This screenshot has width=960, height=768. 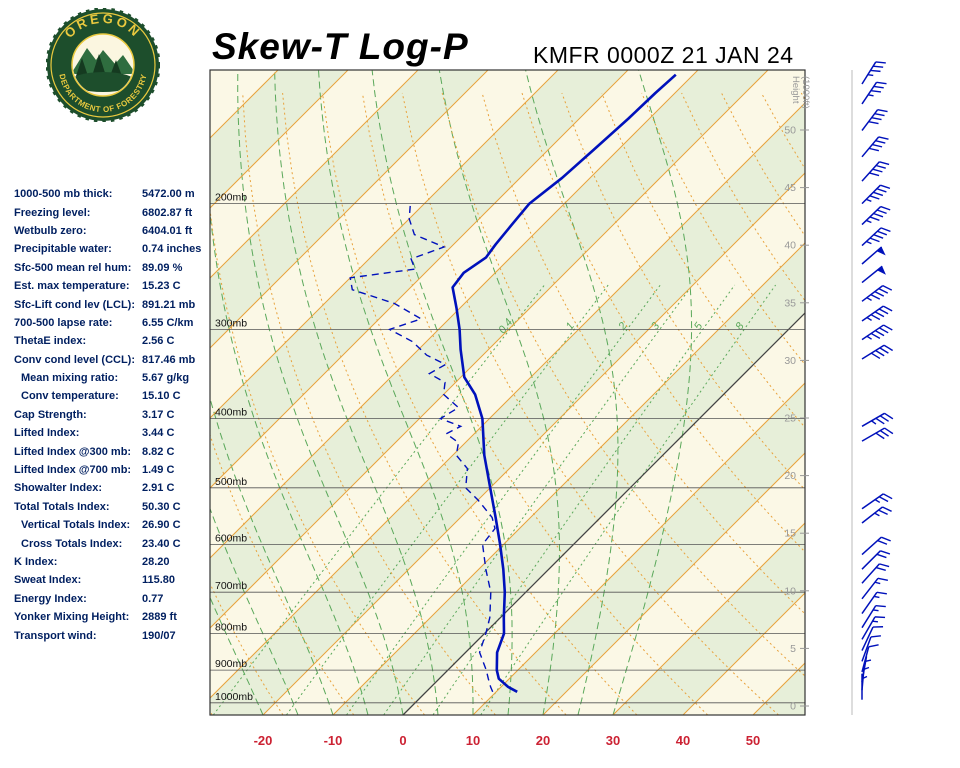 What do you see at coordinates (158, 414) in the screenshot?
I see `index-value: 3.17 C` at bounding box center [158, 414].